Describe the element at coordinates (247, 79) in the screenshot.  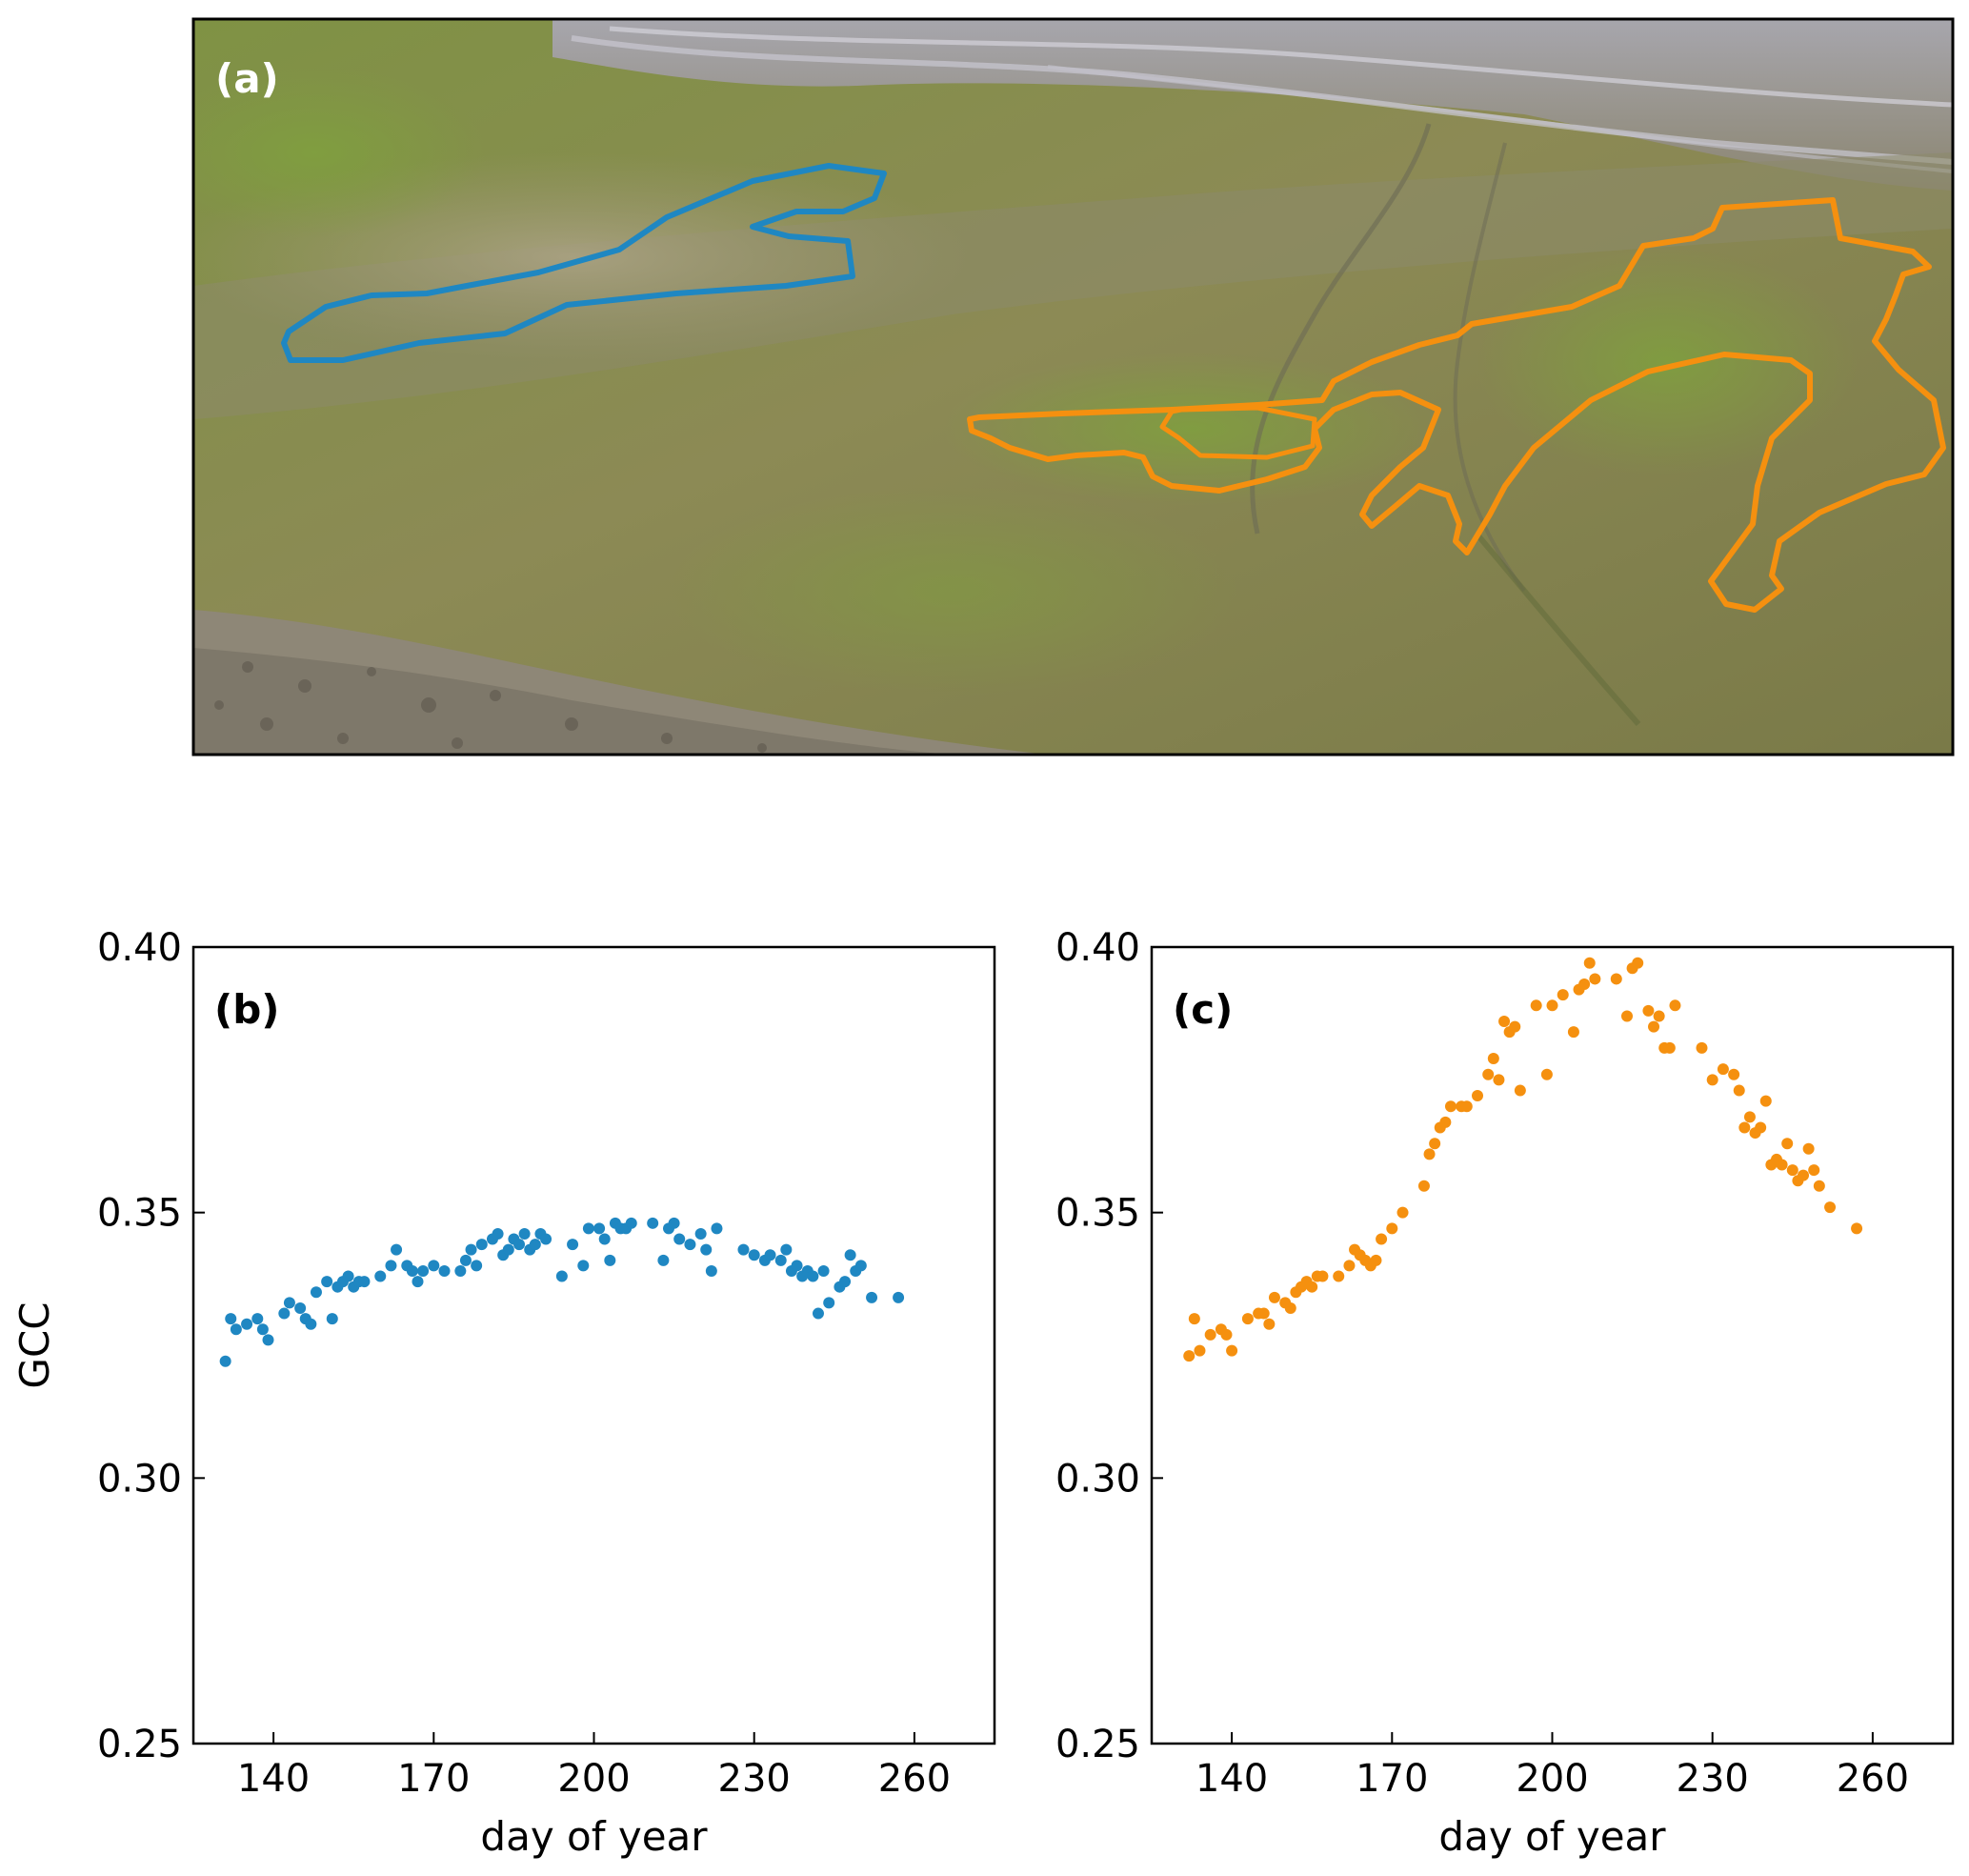
I see `panel-label-a: (a)` at that location.